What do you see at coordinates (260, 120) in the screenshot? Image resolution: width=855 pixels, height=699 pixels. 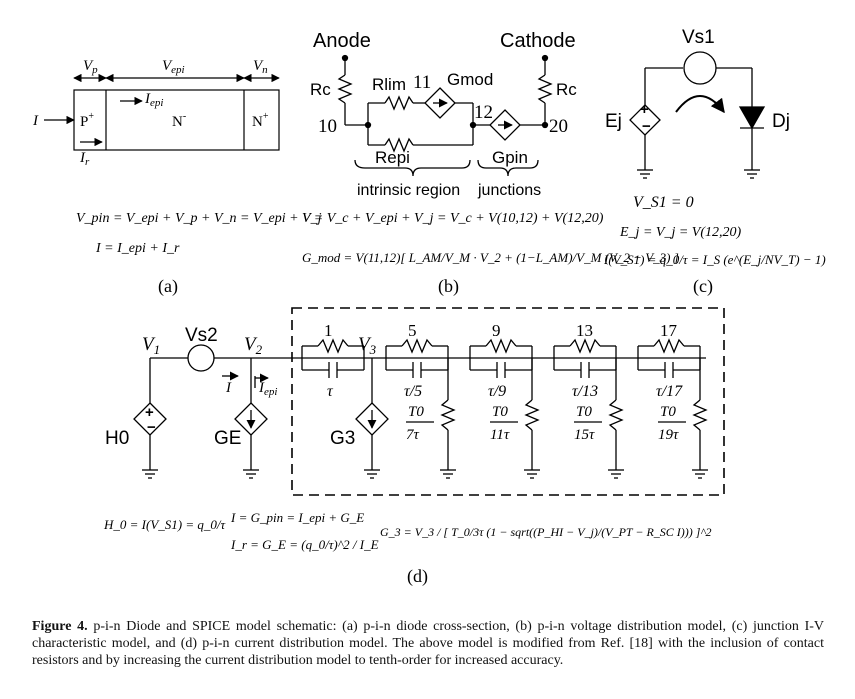 I see `region-n-plus: N+` at bounding box center [260, 120].